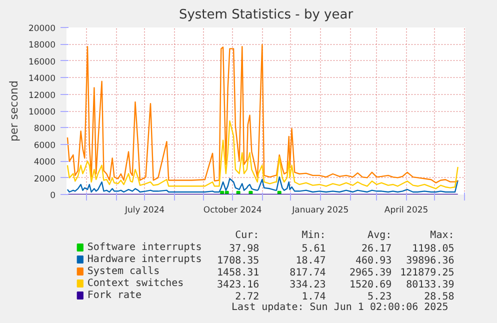 This screenshot has width=497, height=323. I want to click on text: 817.74, so click(308, 273).